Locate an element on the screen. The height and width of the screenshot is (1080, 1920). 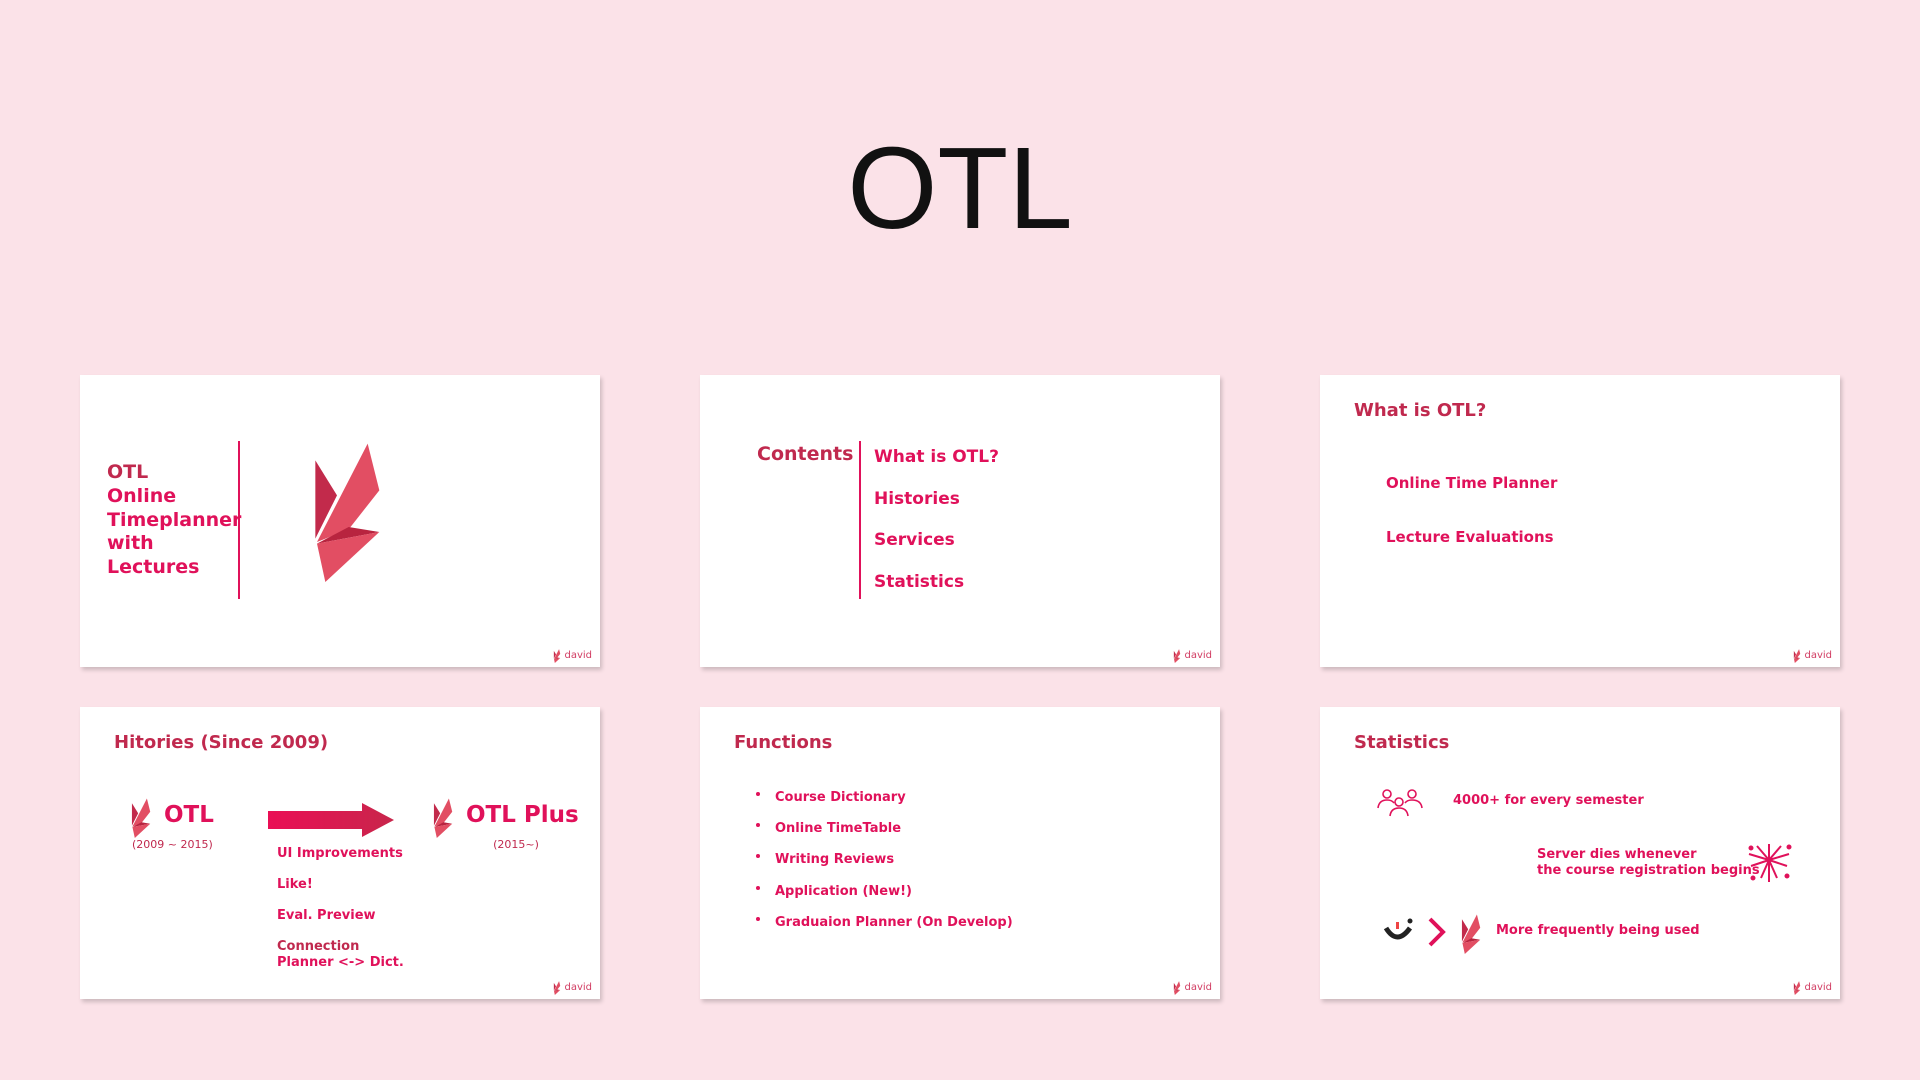
cover-line: with is located at coordinates (130, 543).